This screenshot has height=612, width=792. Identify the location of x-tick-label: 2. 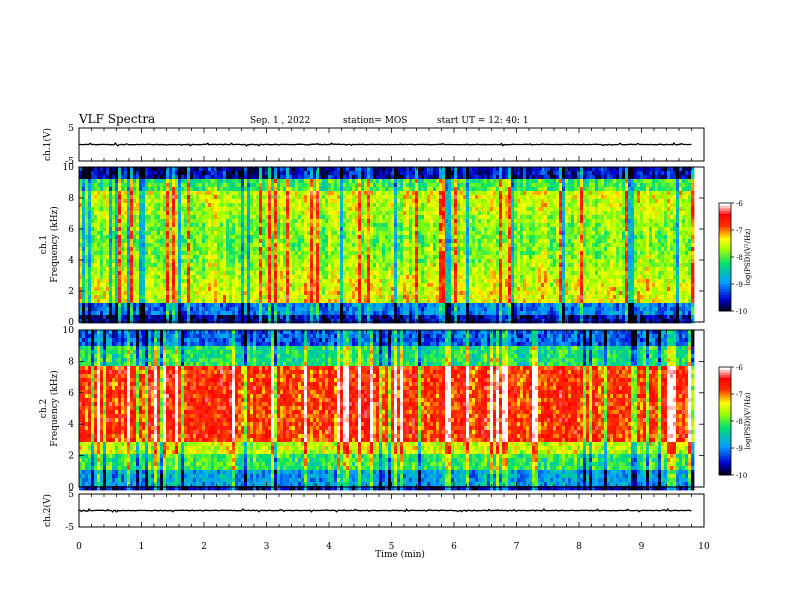
(204, 547).